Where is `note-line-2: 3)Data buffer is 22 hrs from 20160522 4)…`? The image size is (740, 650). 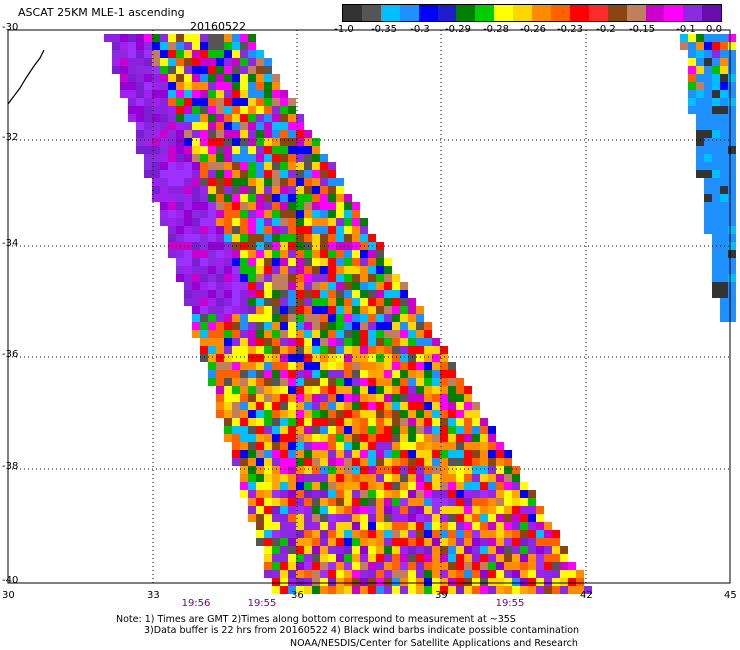
note-line-2: 3)Data buffer is 22 hrs from 20160522 4)… is located at coordinates (362, 630).